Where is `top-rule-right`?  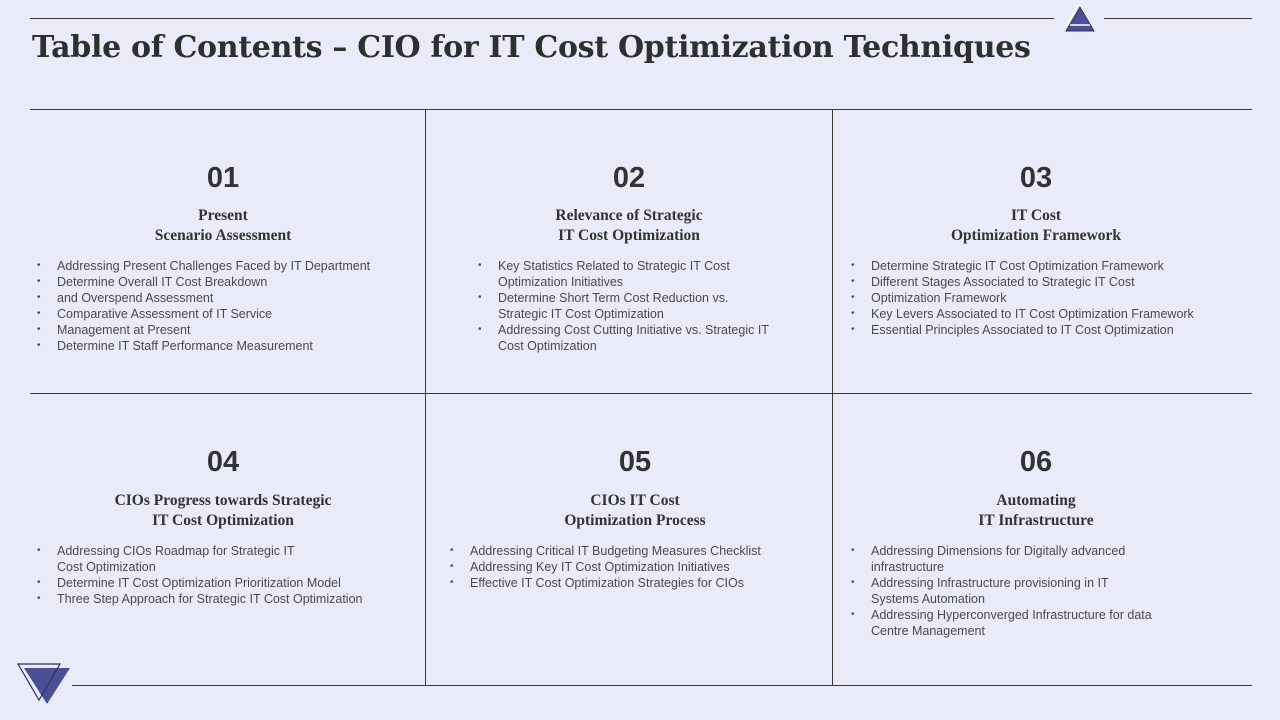 top-rule-right is located at coordinates (1178, 18).